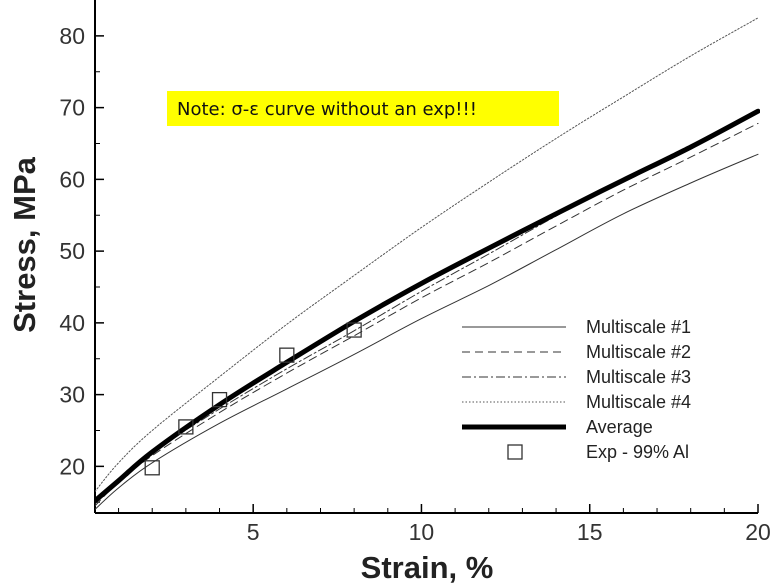 The image size is (778, 586). What do you see at coordinates (72, 179) in the screenshot?
I see `y-tick-label: 60` at bounding box center [72, 179].